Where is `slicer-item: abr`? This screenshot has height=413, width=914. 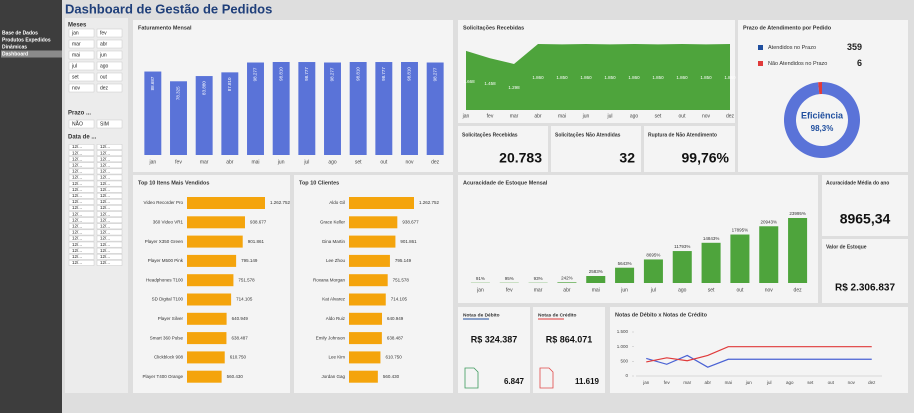 slicer-item: abr is located at coordinates (104, 44).